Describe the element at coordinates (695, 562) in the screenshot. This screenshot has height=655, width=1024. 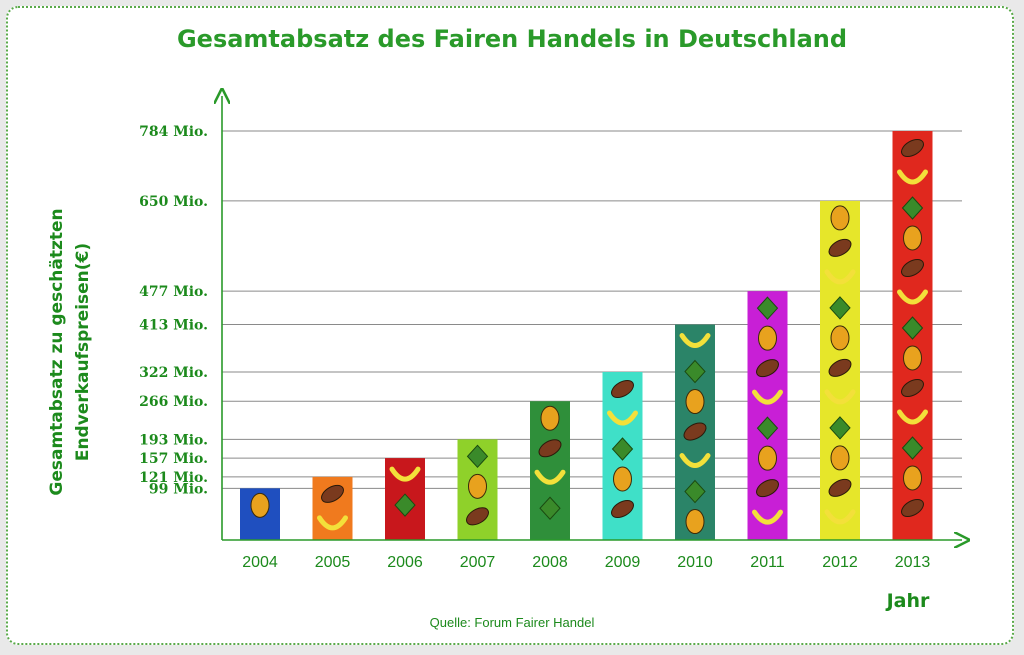
I see `x-tick-label: 2010` at that location.